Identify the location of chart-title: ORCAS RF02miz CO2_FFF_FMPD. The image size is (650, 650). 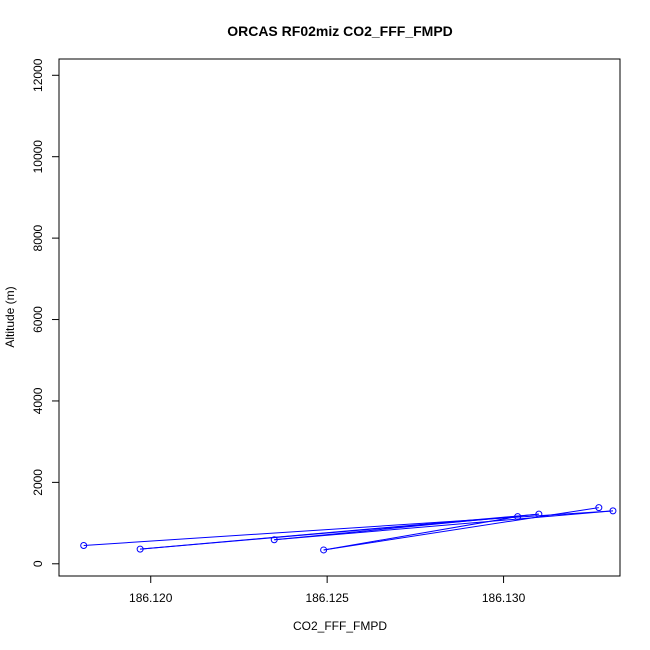
(340, 31).